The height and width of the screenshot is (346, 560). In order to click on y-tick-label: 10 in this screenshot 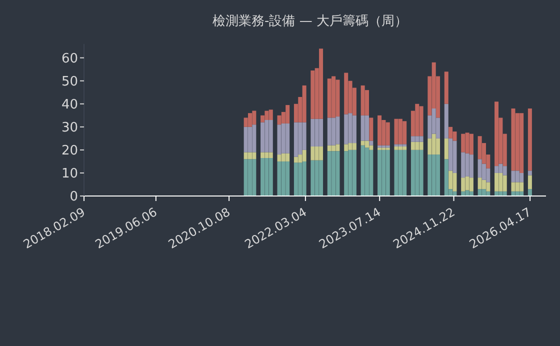, I will do `click(69, 174)`.